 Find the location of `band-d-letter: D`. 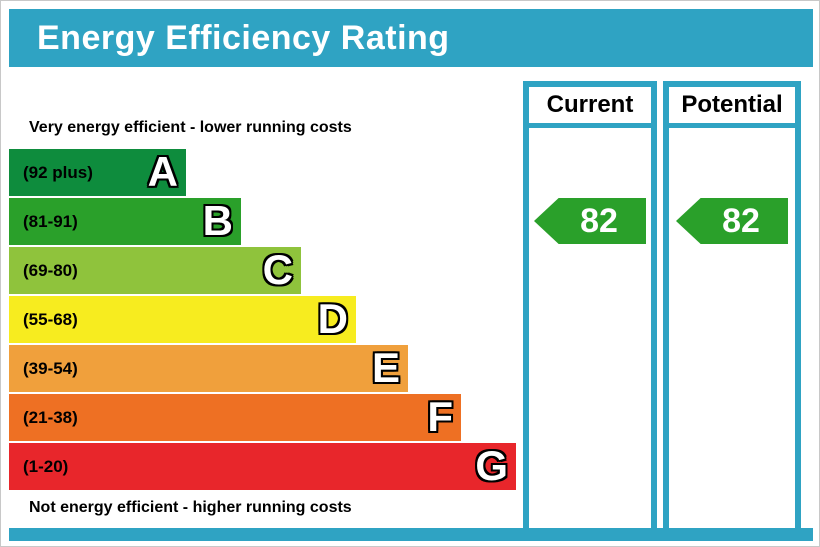

band-d-letter: D is located at coordinates (332, 318).